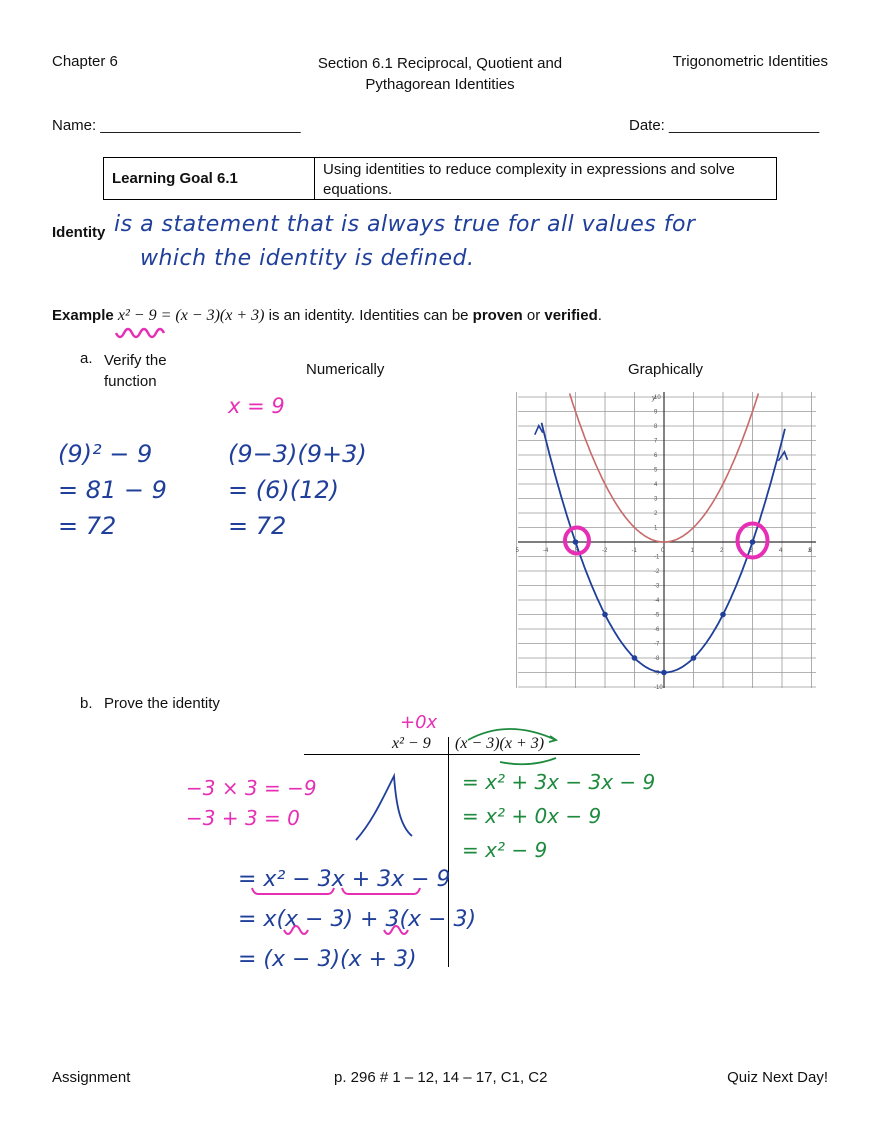 This screenshot has width=880, height=1139. Describe the element at coordinates (657, 601) in the screenshot. I see `y-tick-label: -4` at that location.